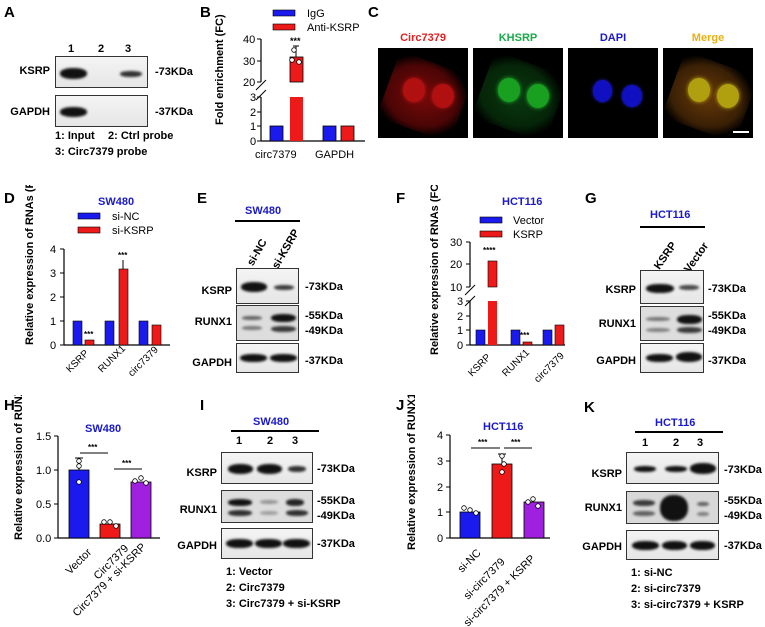 This screenshot has width=765, height=627. What do you see at coordinates (43, 505) in the screenshot?
I see `svg-text: 0.5` at bounding box center [43, 505].